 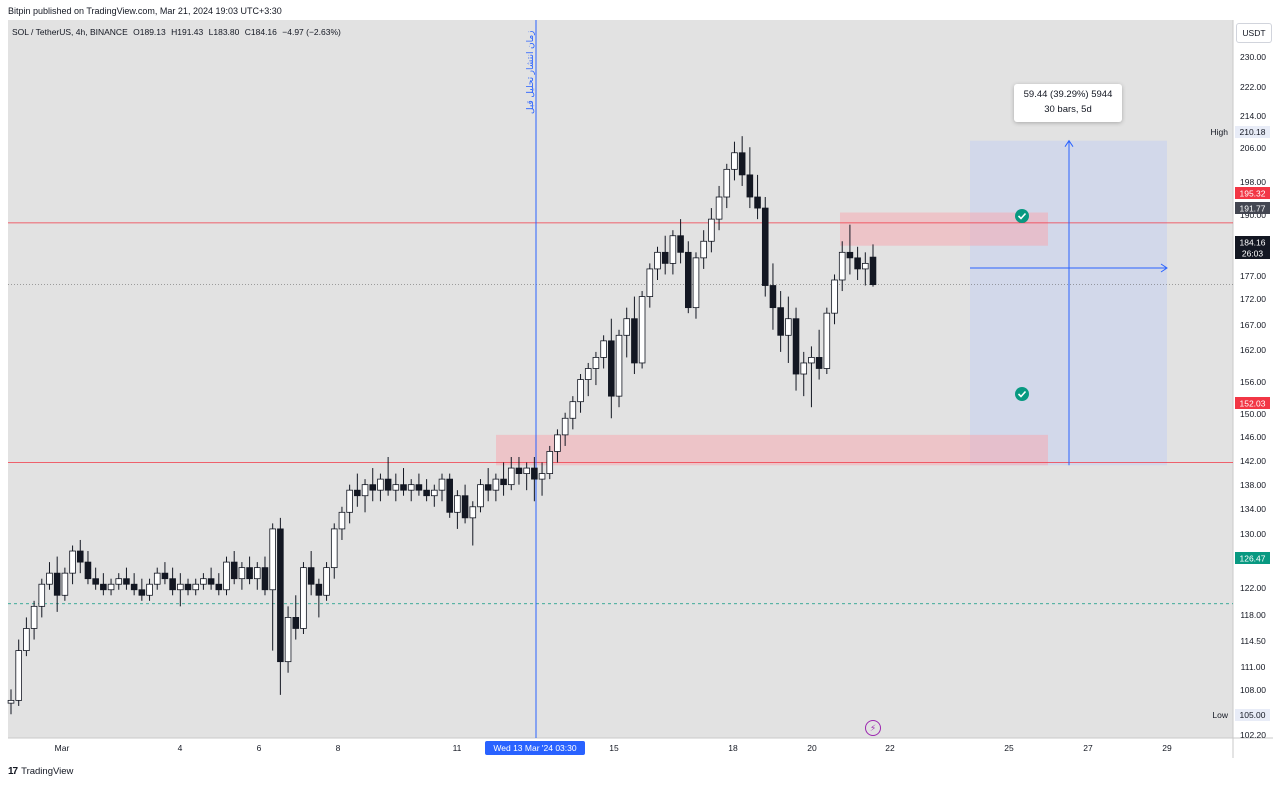 I want to click on measure-arrow-head-right, so click(x=1164, y=268).